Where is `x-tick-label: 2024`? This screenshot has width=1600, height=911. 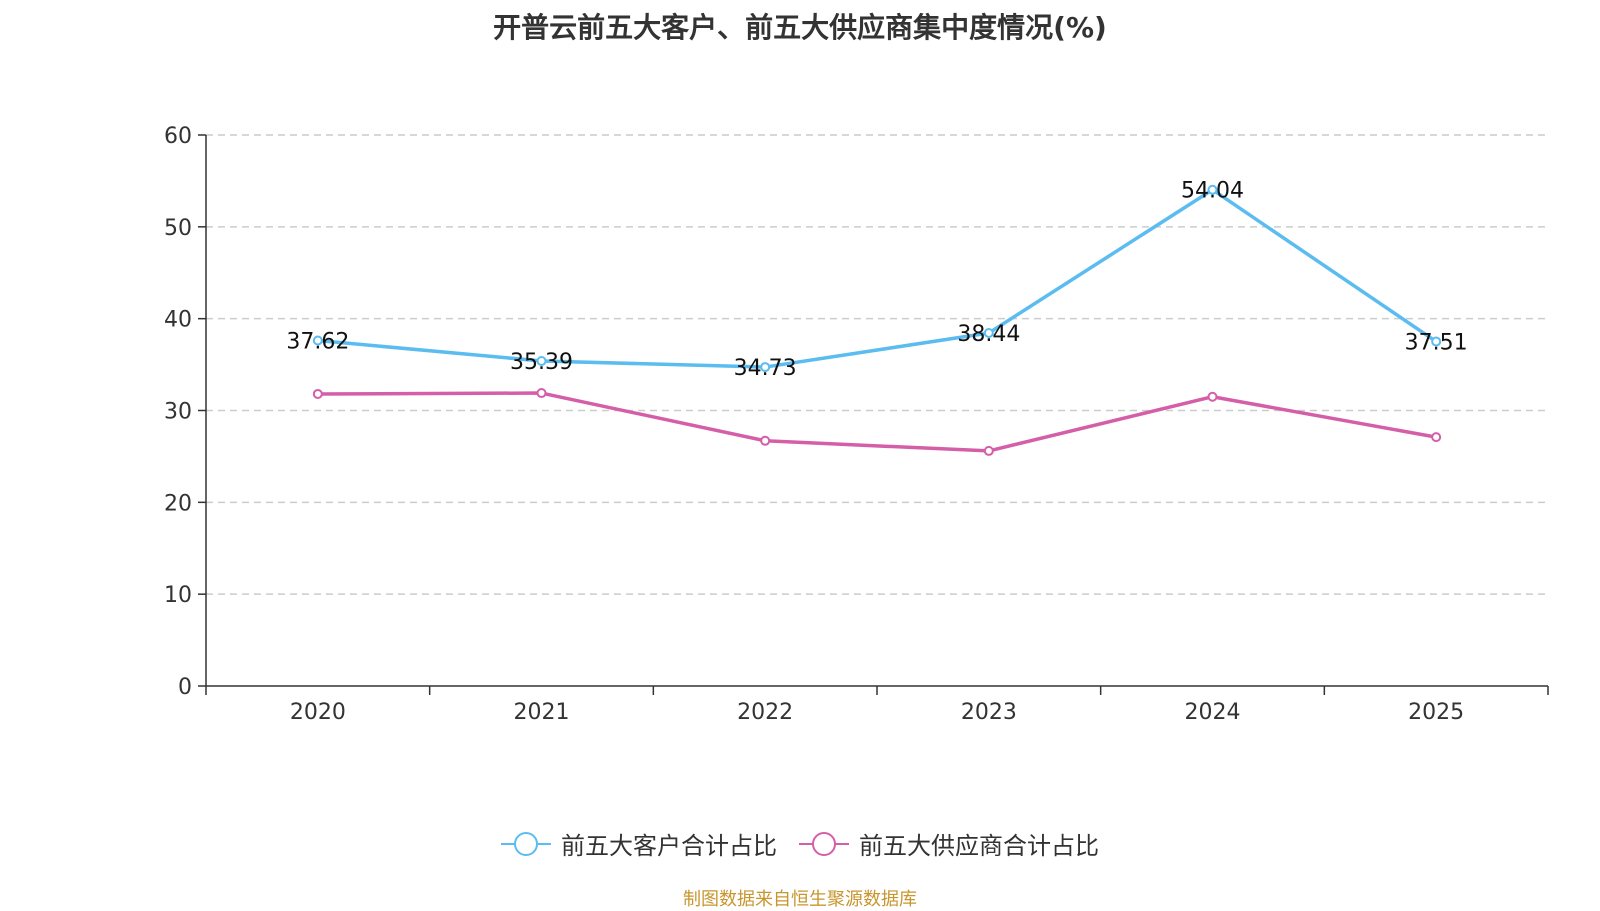
x-tick-label: 2024 is located at coordinates (1213, 712).